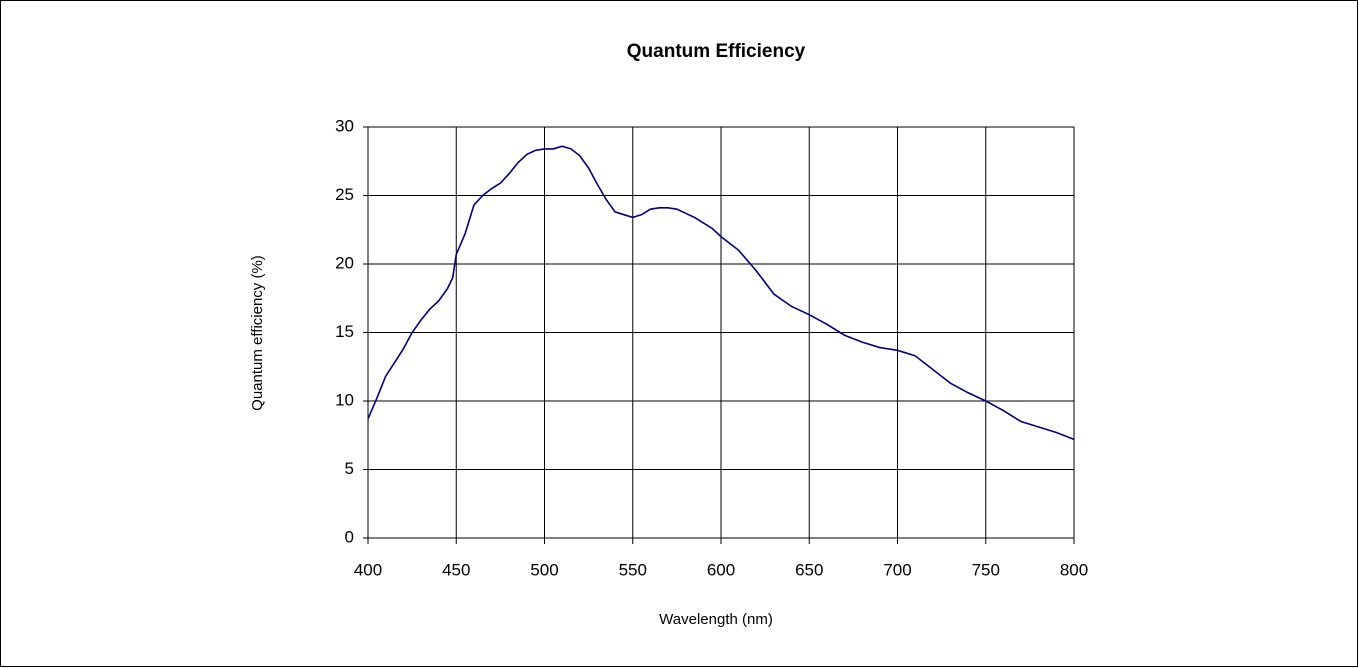 This screenshot has height=668, width=1359. Describe the element at coordinates (349, 536) in the screenshot. I see `y-tick-label: 0` at that location.